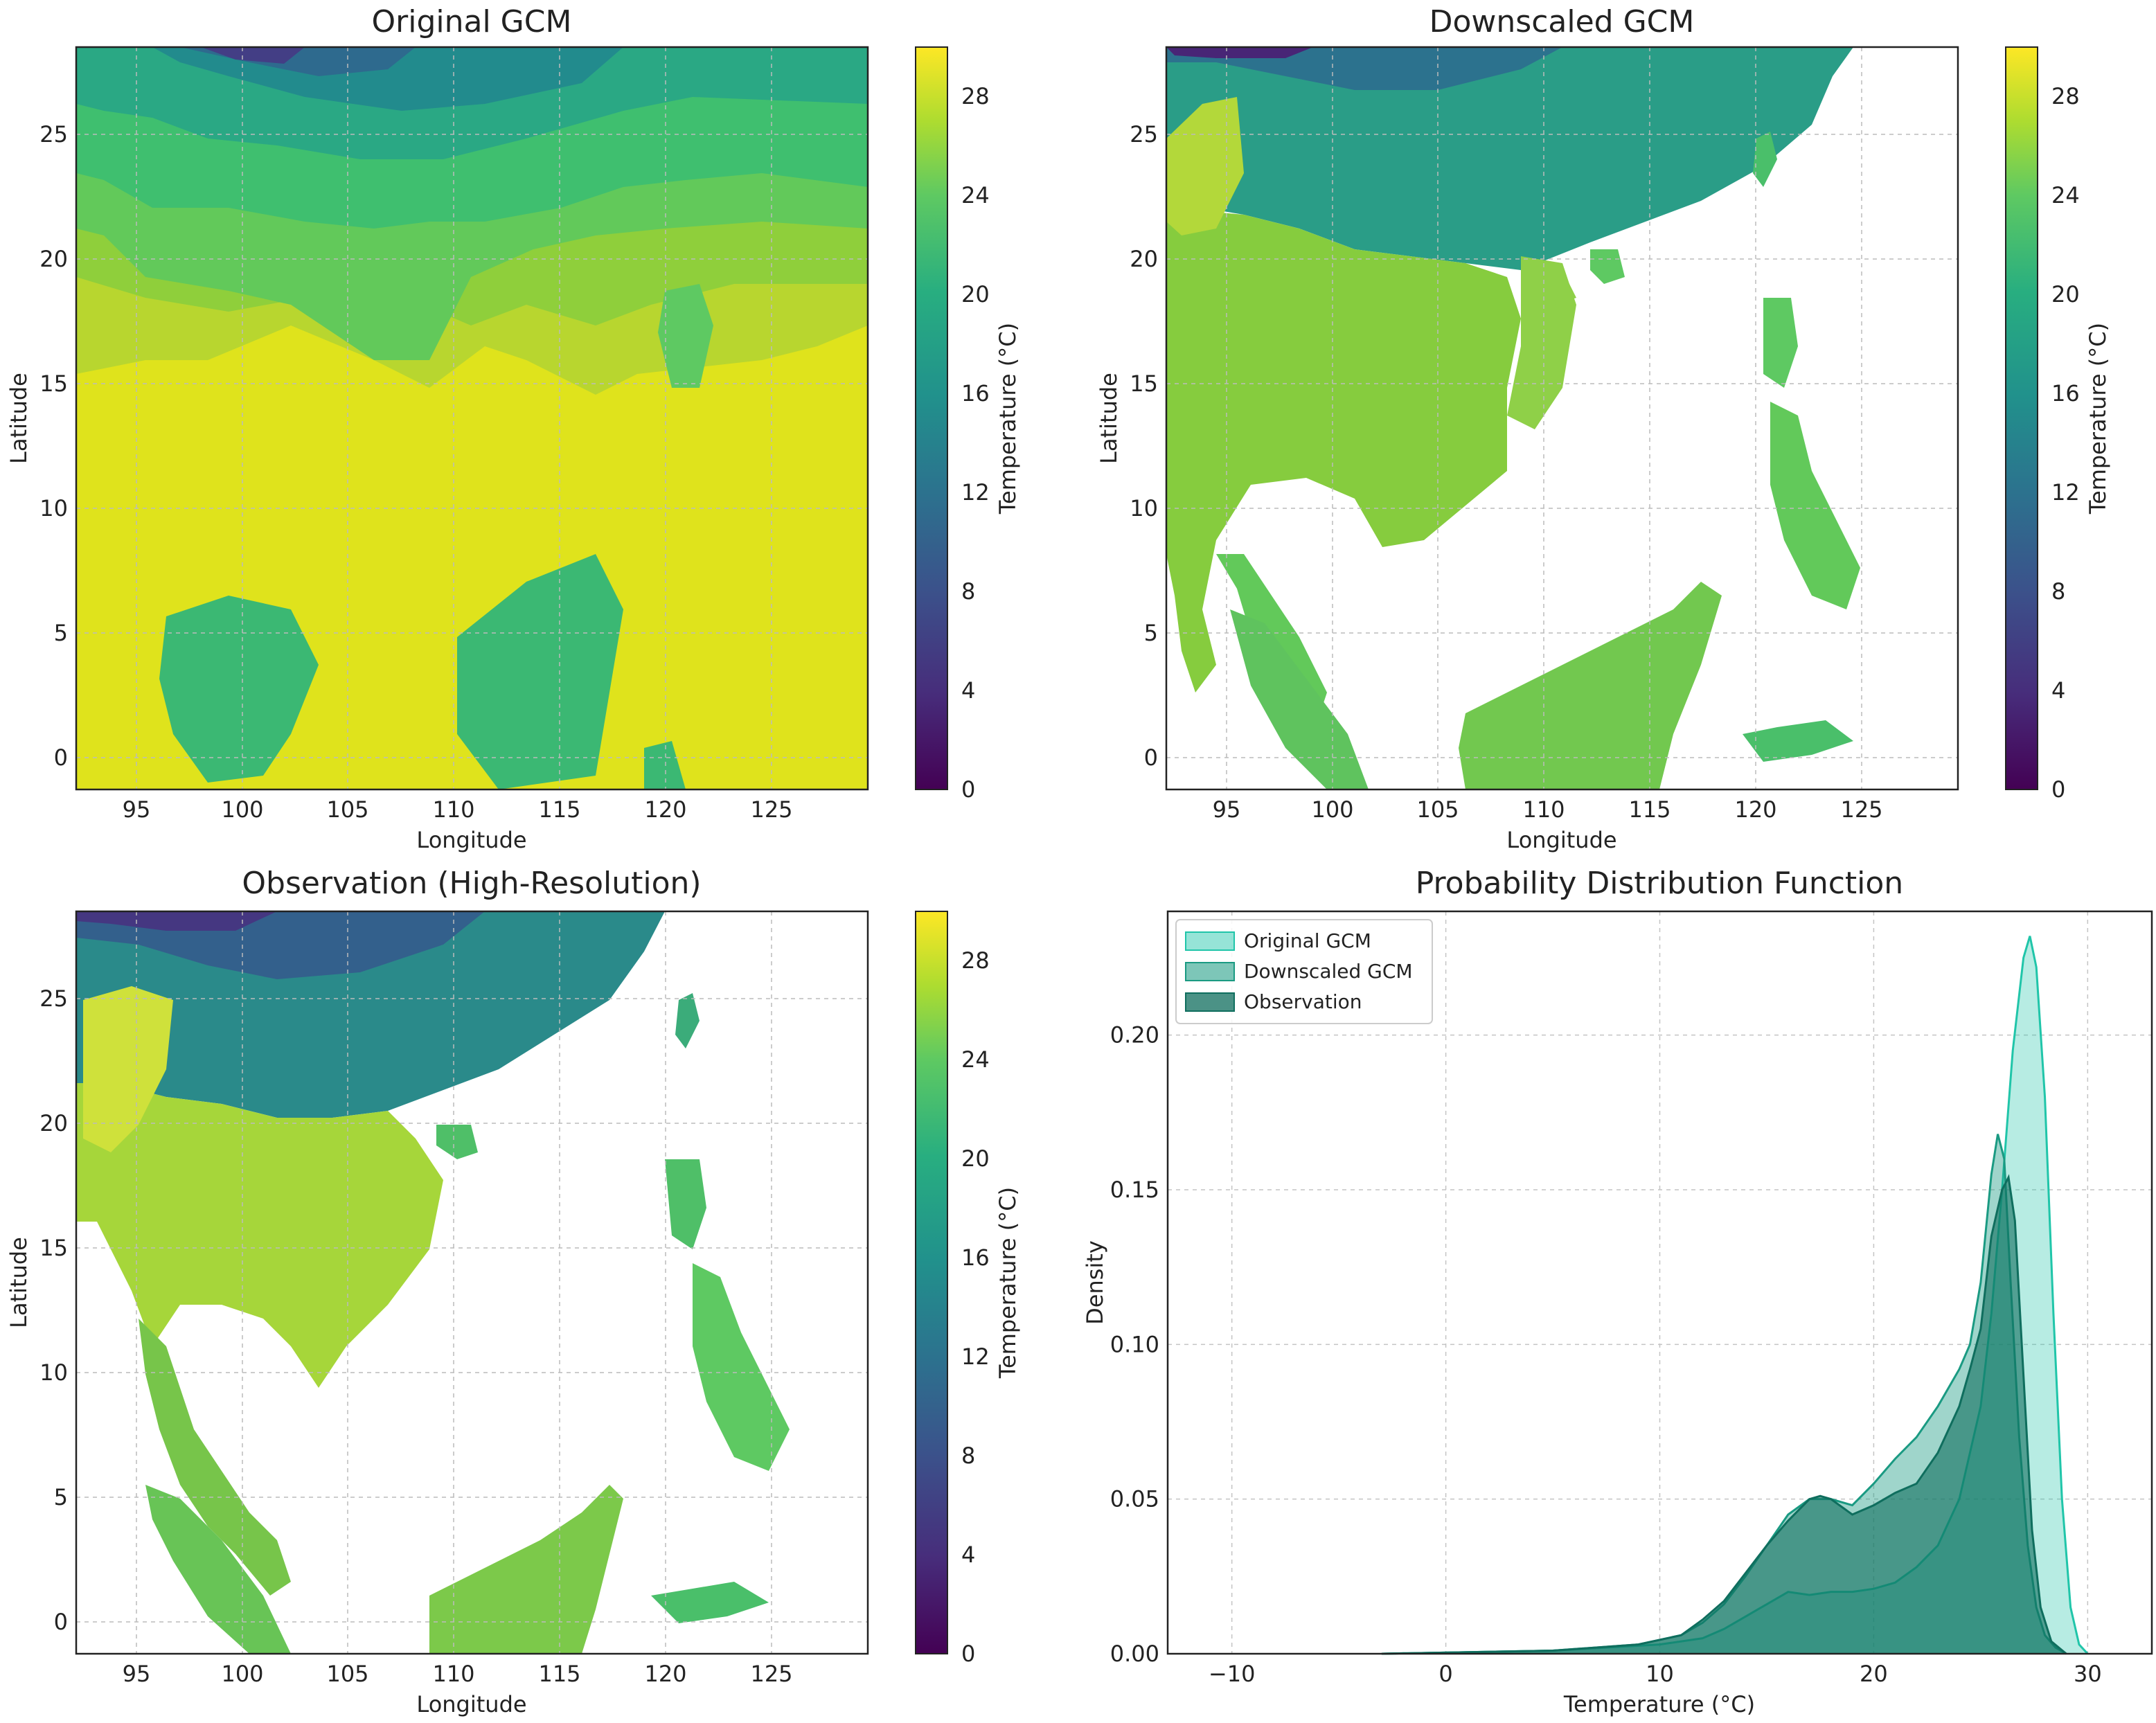  I want to click on pdf-y-tick-labels: 0.00 0.05 0.10 0.15 0.20, so click(1135, 1344).